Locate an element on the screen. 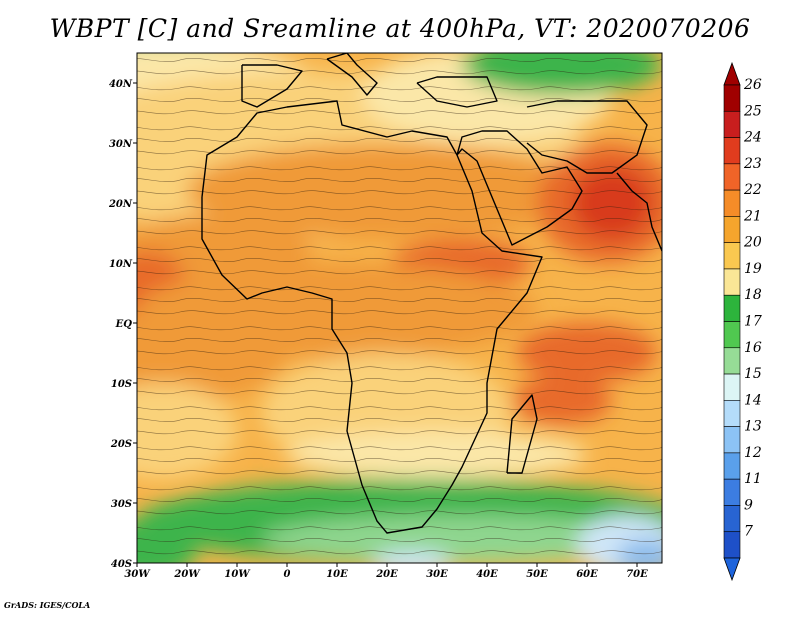 Image resolution: width=800 pixels, height=618 pixels. colorbar-level-label: 13 is located at coordinates (753, 427).